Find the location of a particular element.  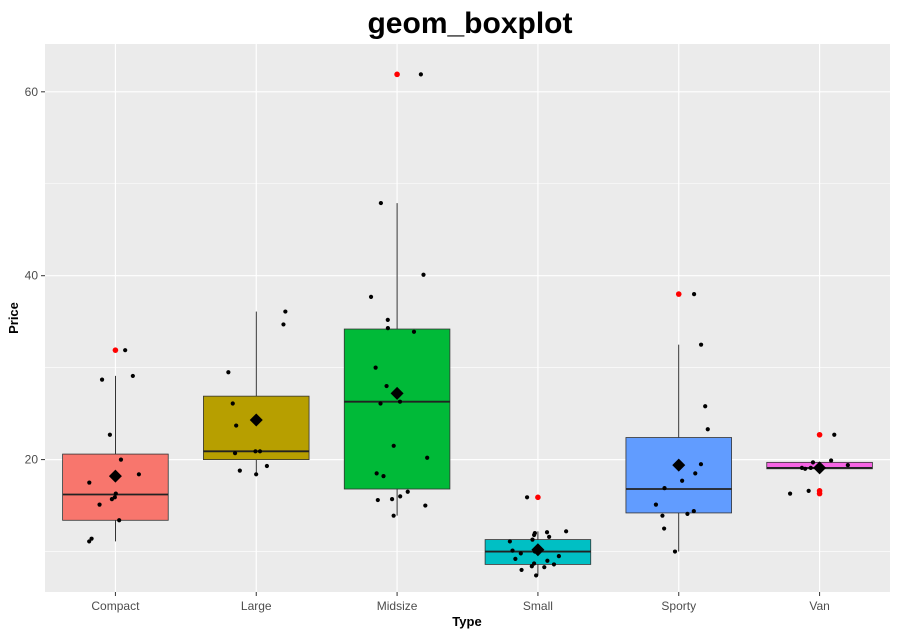

x-tick-label: Large is located at coordinates (256, 606).